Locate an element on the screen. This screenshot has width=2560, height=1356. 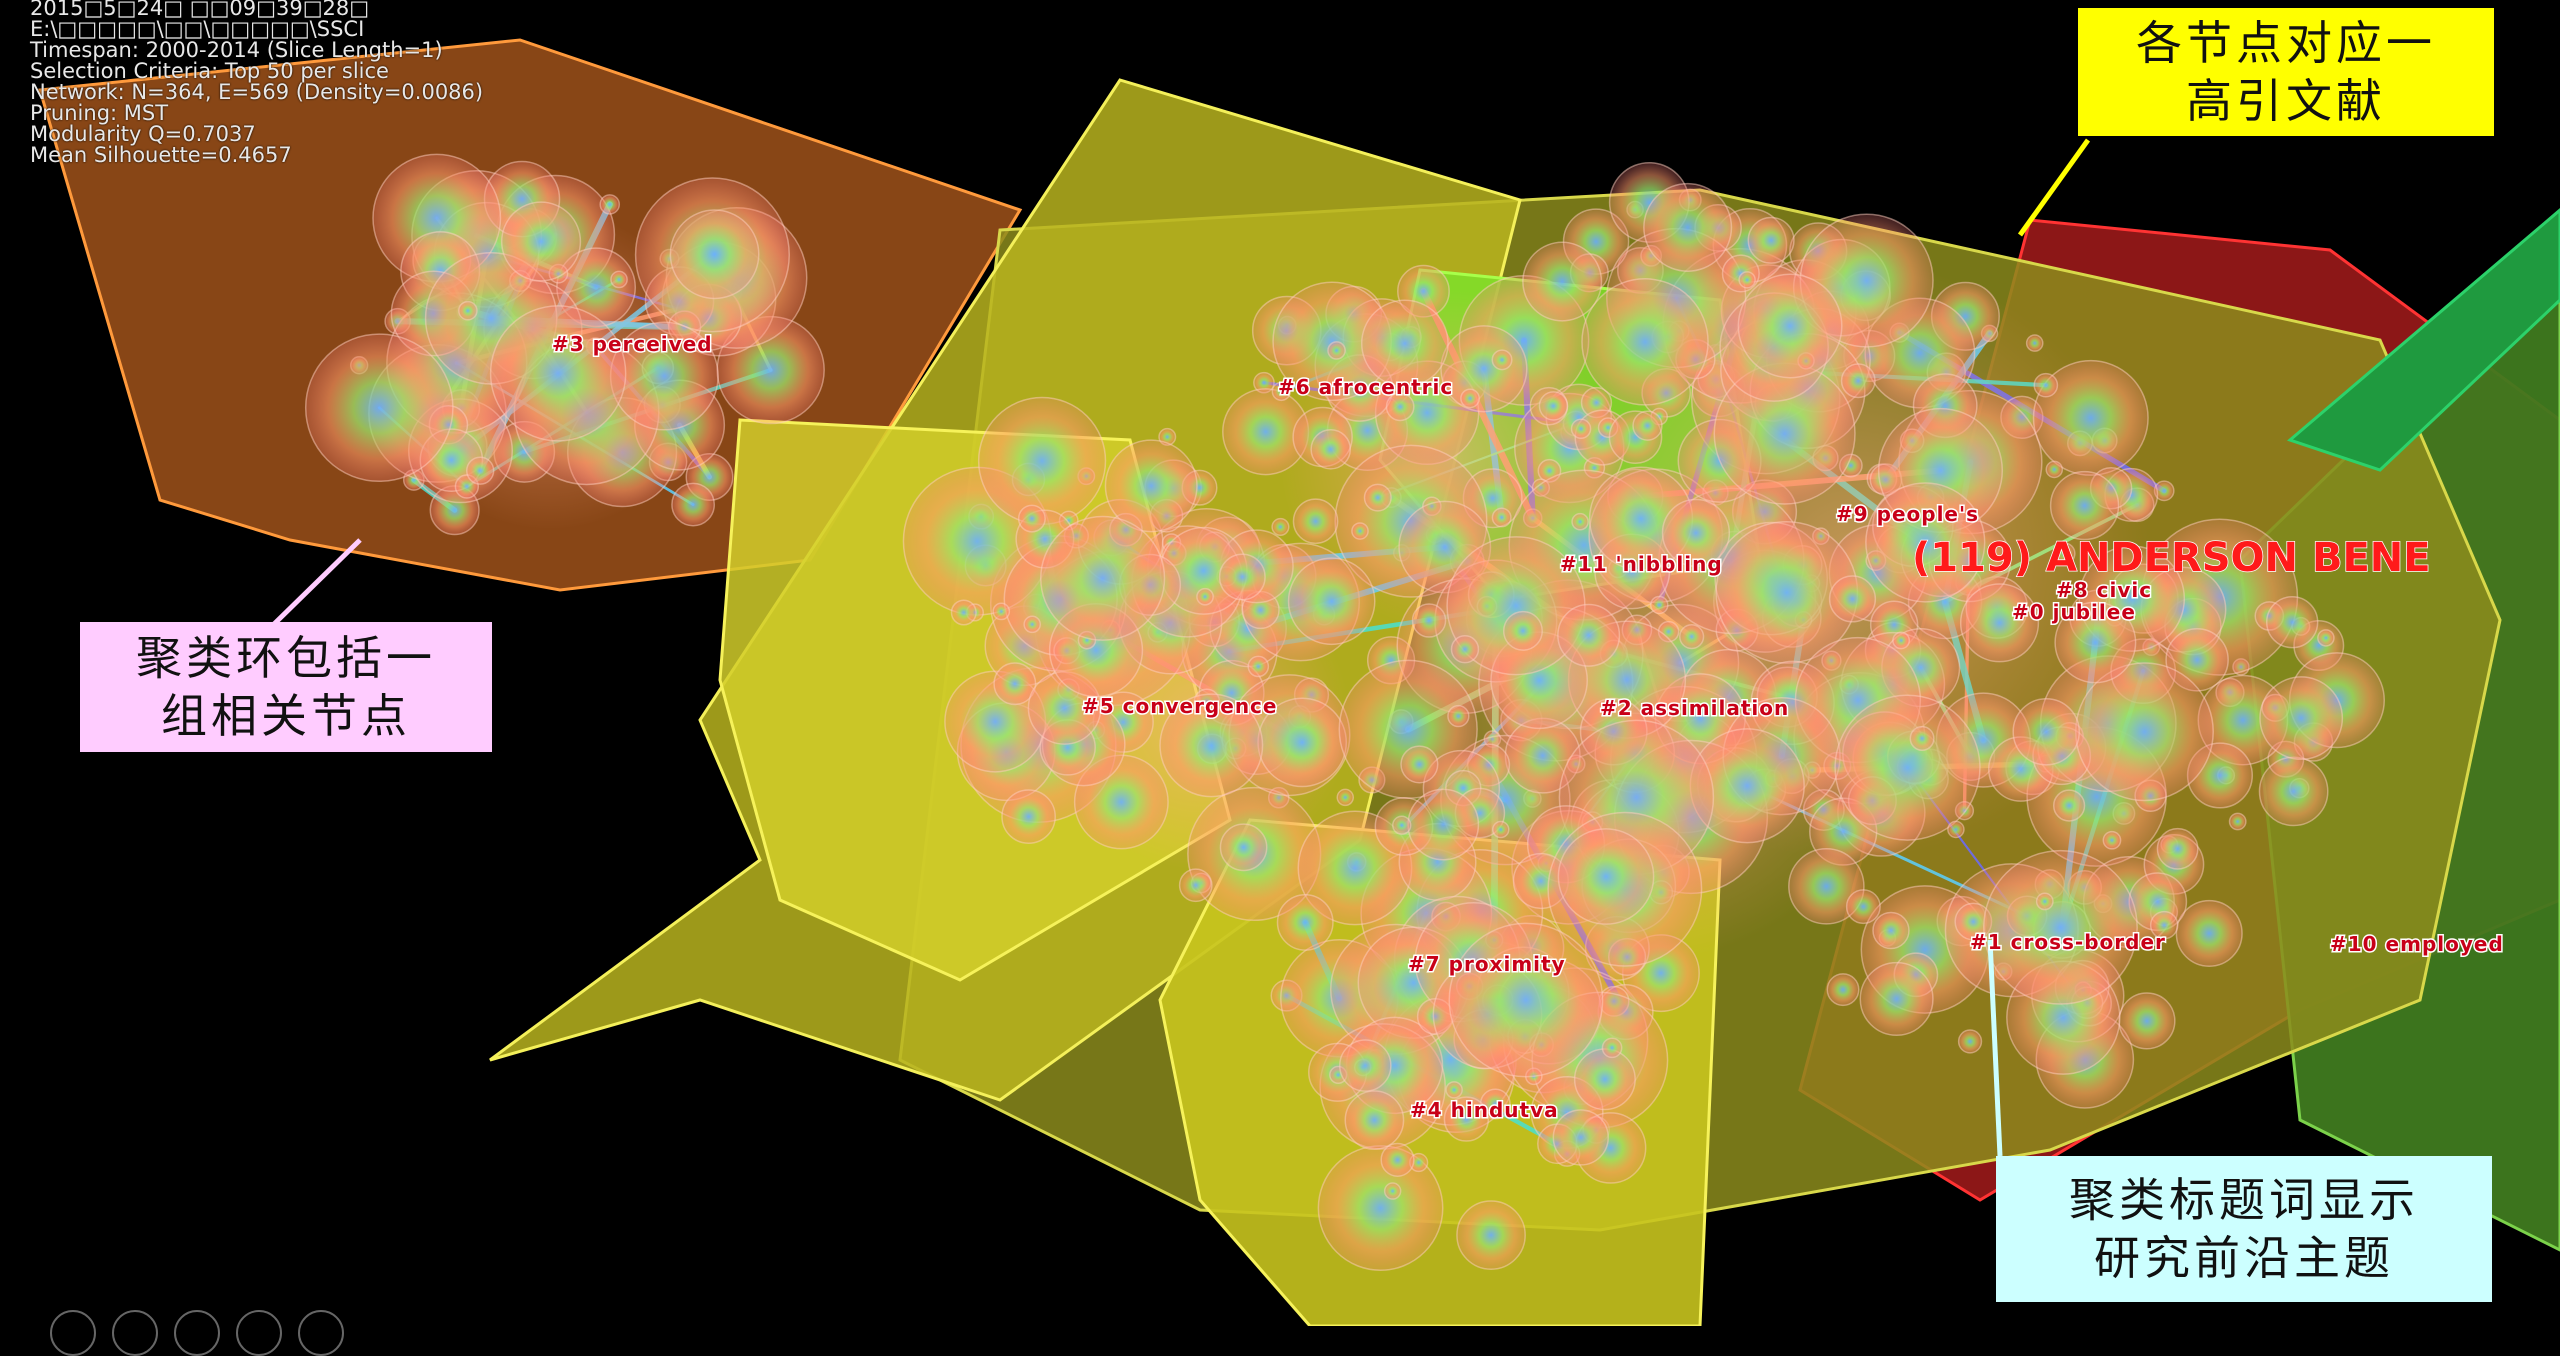
cluster-label-7: #7 proximity is located at coordinates (1487, 964).